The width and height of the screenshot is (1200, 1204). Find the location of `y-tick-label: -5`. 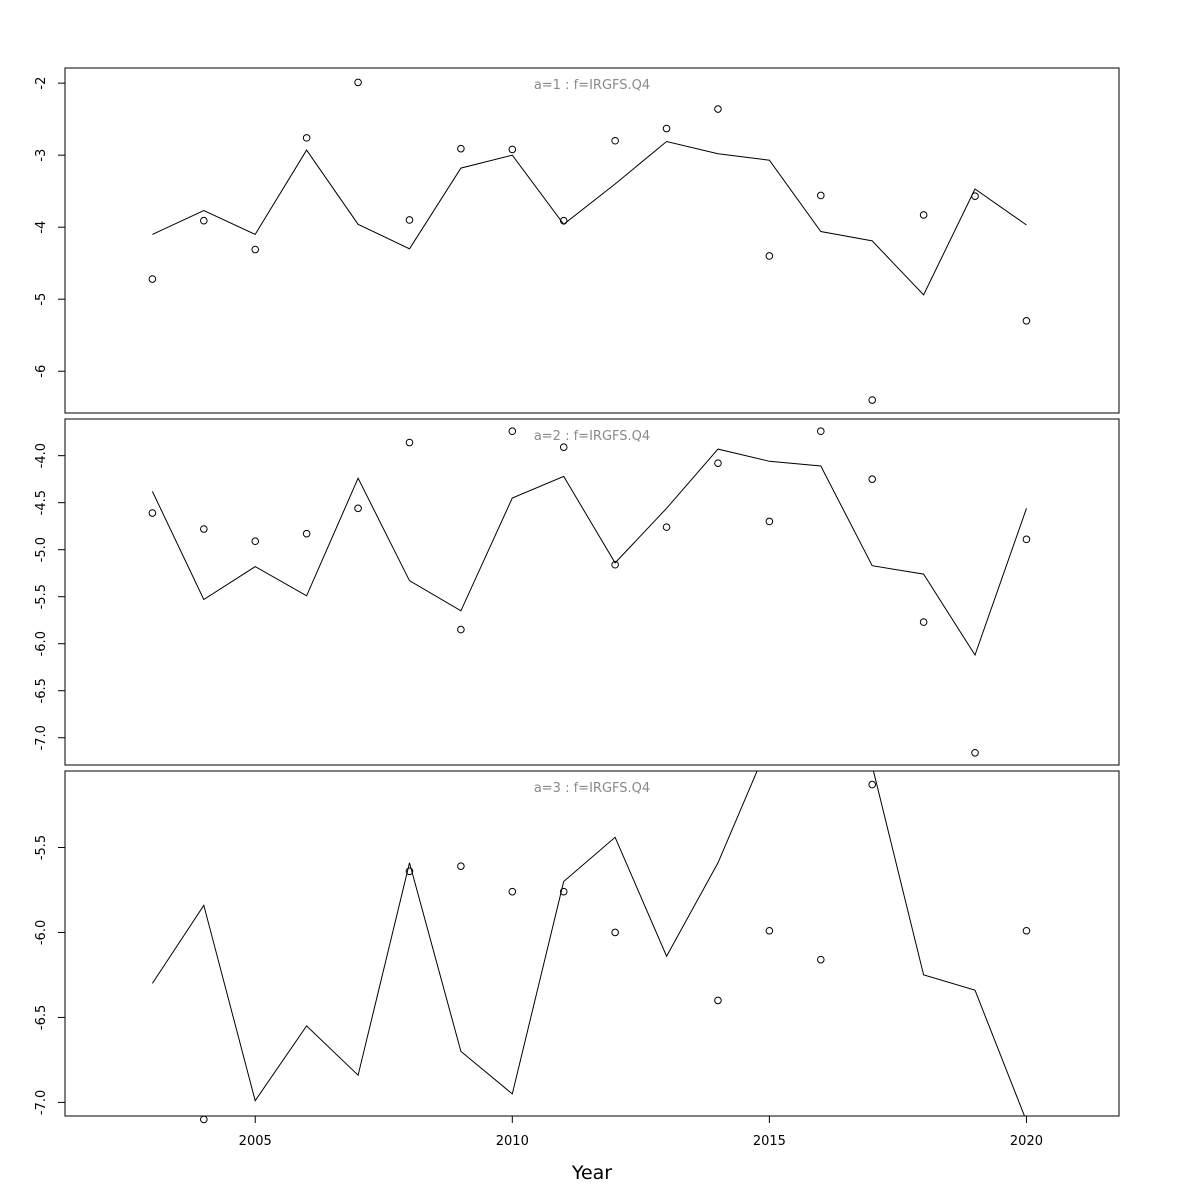

y-tick-label: -5 is located at coordinates (41, 299).